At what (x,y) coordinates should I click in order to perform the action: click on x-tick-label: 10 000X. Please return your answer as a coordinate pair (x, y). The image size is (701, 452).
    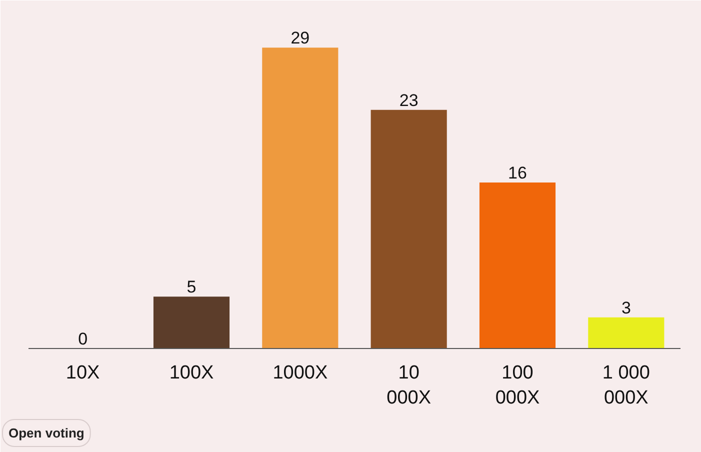
    Looking at the image, I should click on (409, 385).